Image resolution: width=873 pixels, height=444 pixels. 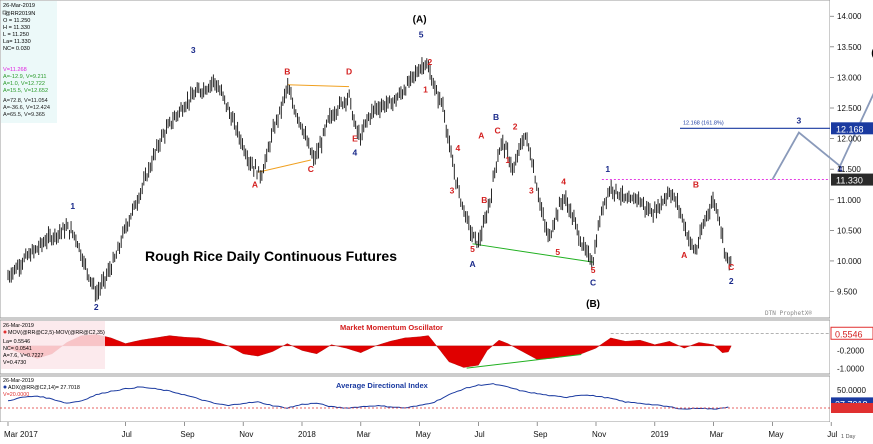 What do you see at coordinates (24, 115) in the screenshot?
I see `info-v7: A=65.5, V=9.365` at bounding box center [24, 115].